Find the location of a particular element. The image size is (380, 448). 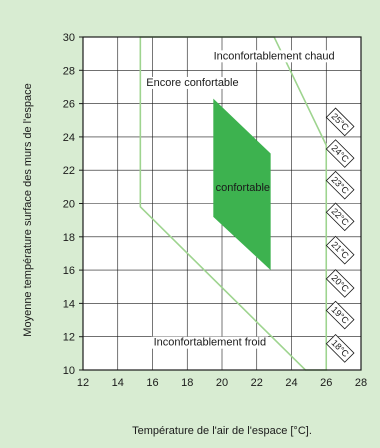

y-tick-label: 12 is located at coordinates (69, 338).